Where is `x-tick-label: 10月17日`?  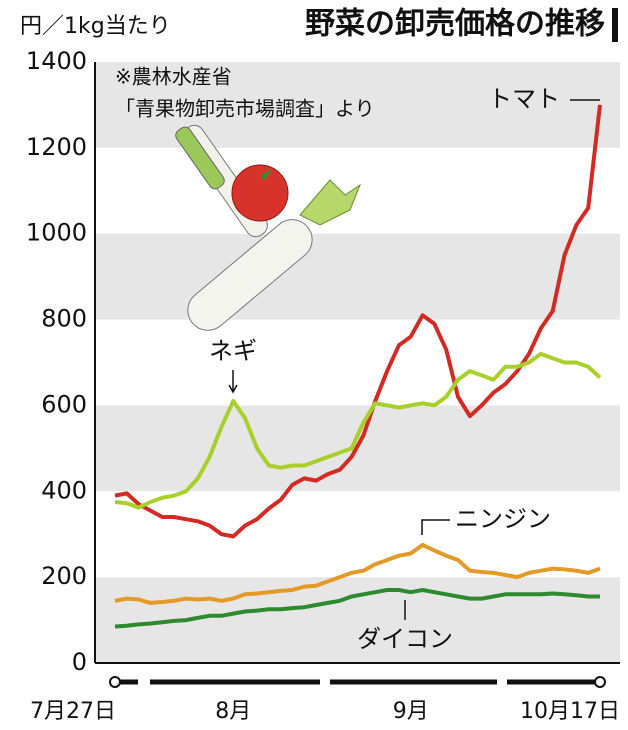
x-tick-label: 10月17日 is located at coordinates (570, 711).